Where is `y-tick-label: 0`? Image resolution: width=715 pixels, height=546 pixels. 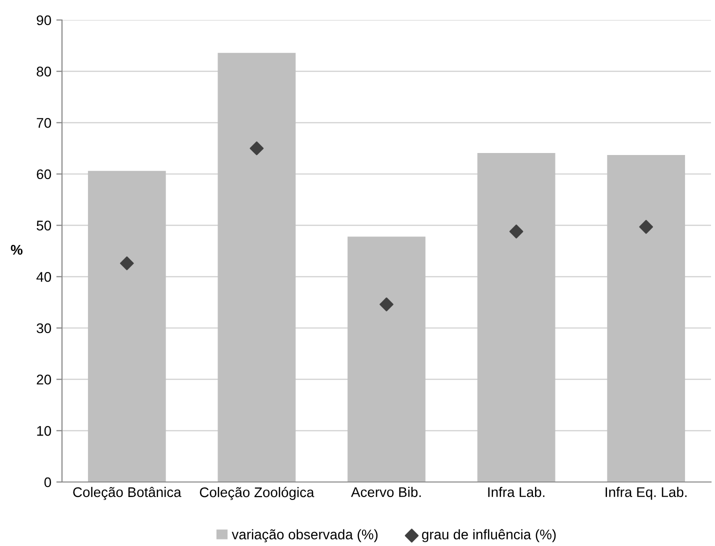 y-tick-label: 0 is located at coordinates (48, 482).